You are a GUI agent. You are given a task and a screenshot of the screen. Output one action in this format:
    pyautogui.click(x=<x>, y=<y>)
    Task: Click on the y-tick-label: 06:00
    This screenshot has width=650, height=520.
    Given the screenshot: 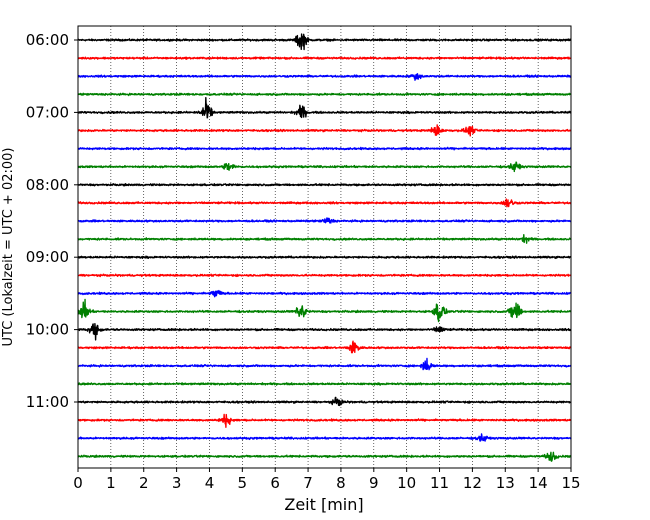 What is the action you would take?
    pyautogui.click(x=47, y=40)
    